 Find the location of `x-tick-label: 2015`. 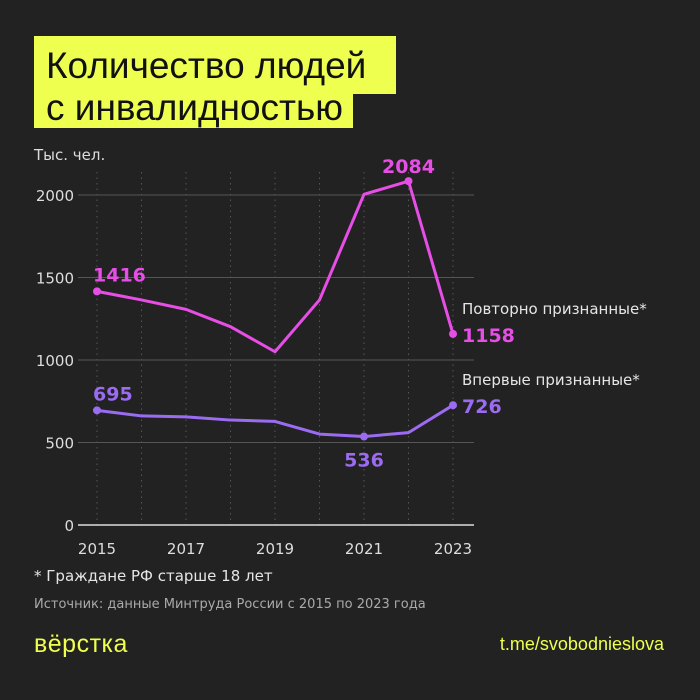

x-tick-label: 2015 is located at coordinates (97, 549).